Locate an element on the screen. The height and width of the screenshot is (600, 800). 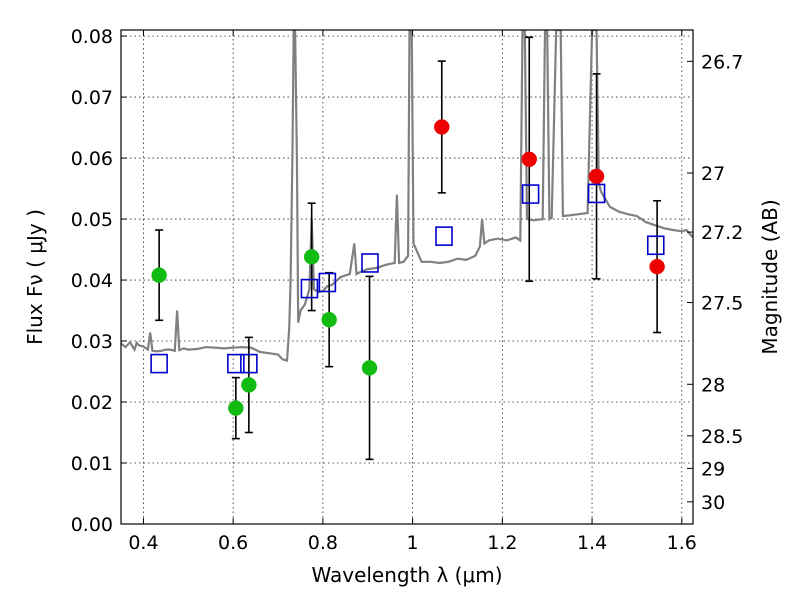
y2-tick-label: 27.5 is located at coordinates (722, 304).